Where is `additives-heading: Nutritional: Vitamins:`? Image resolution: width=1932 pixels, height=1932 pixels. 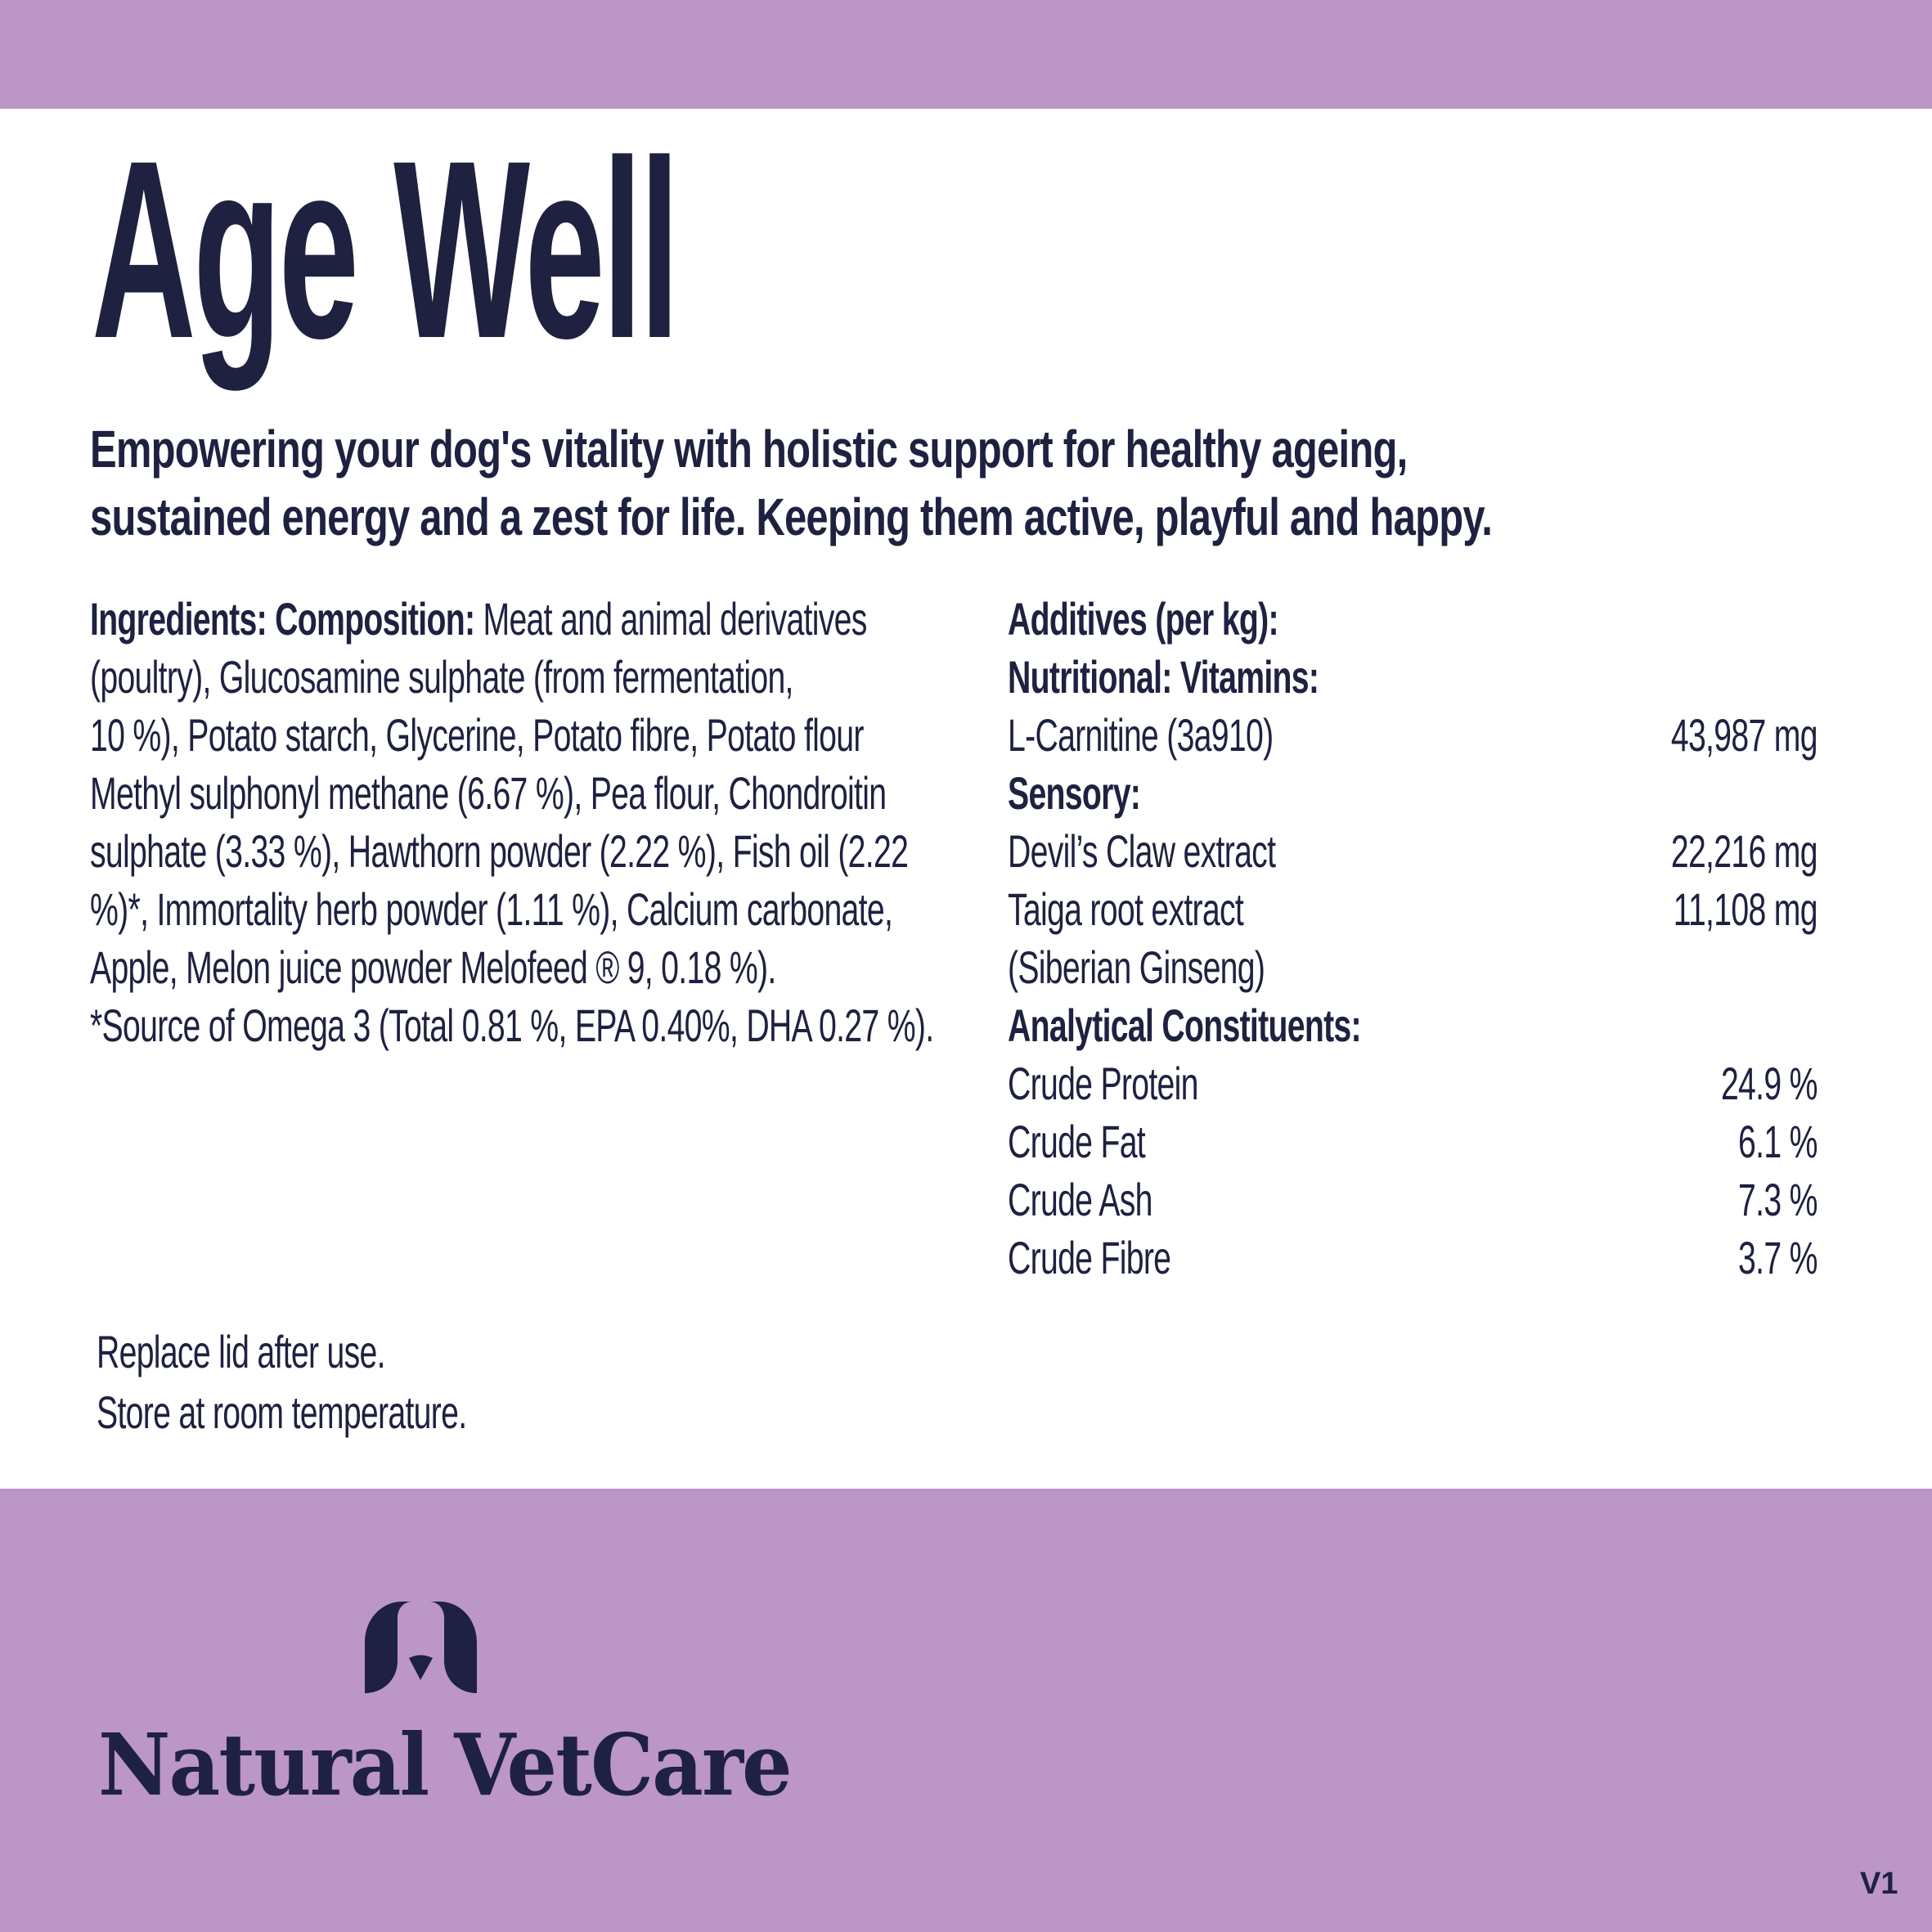
additives-heading: Nutritional: Vitamins: is located at coordinates (1412, 677).